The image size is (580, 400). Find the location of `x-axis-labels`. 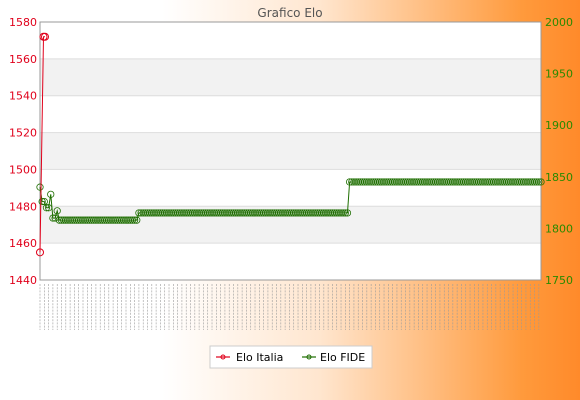

x-axis-labels is located at coordinates (289, 307).